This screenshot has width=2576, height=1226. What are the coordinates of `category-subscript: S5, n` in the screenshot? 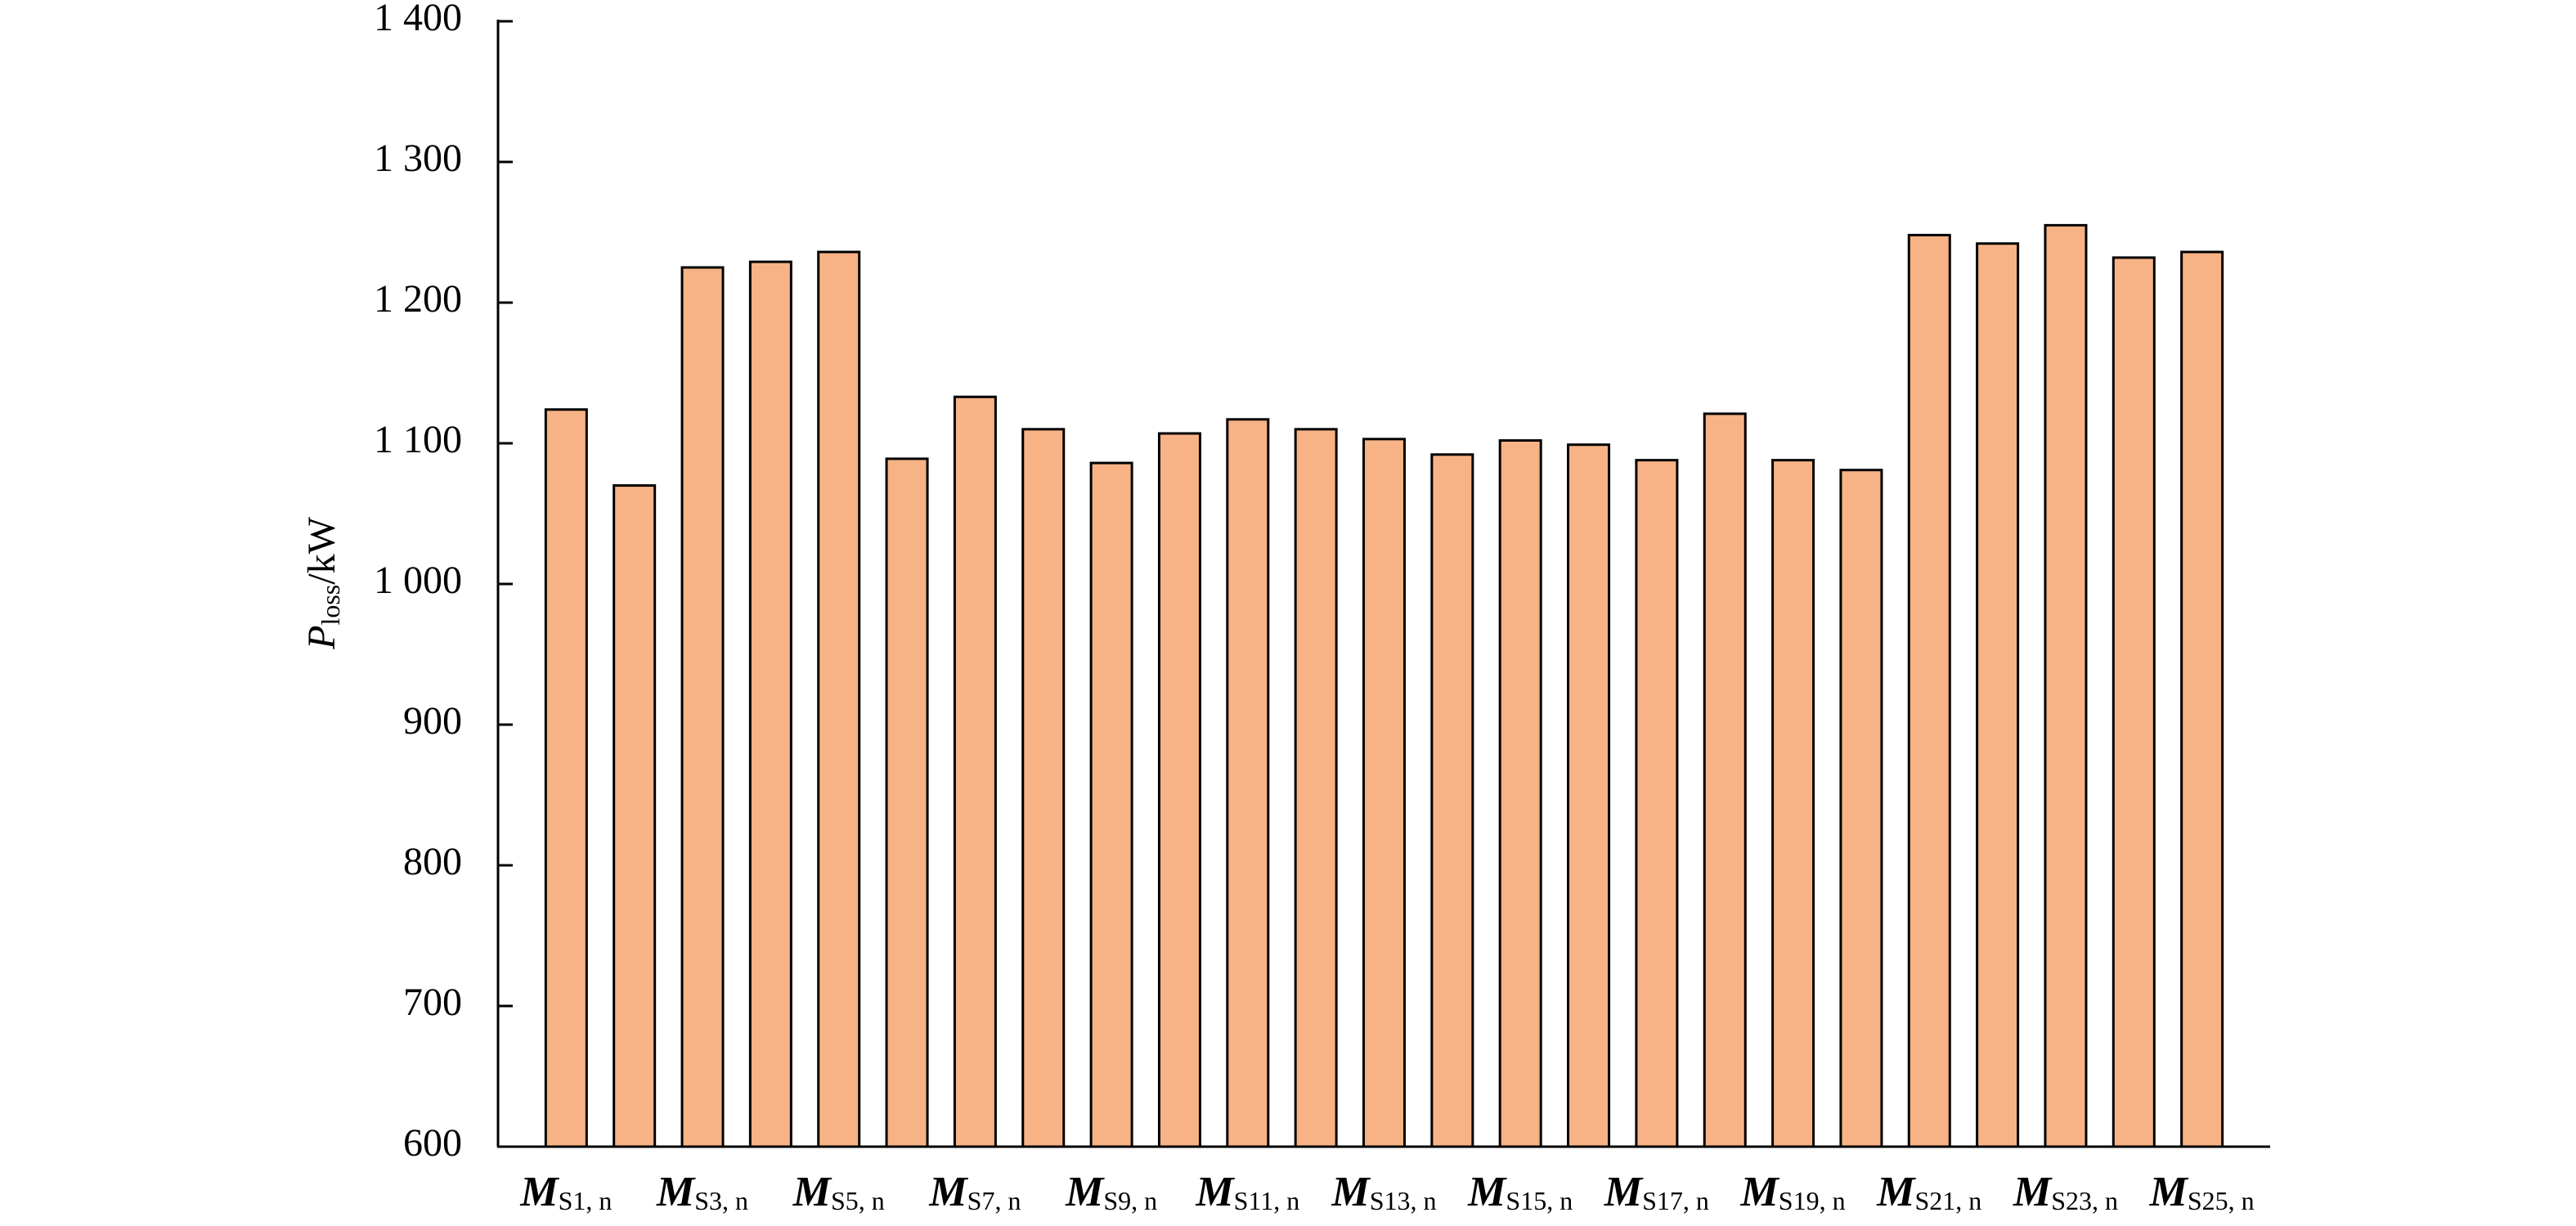 It's located at (858, 1200).